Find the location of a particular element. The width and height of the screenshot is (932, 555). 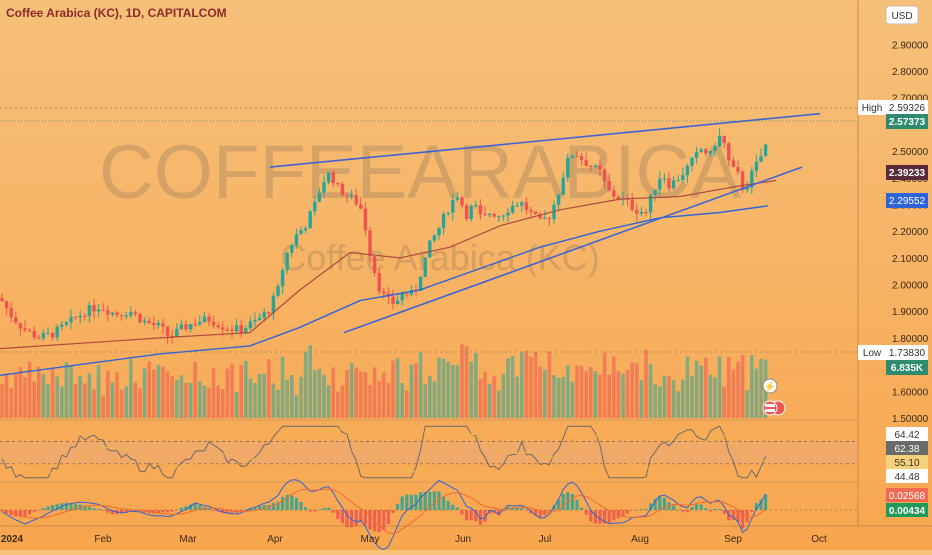

event-icons: ⚡ is located at coordinates (774, 397).